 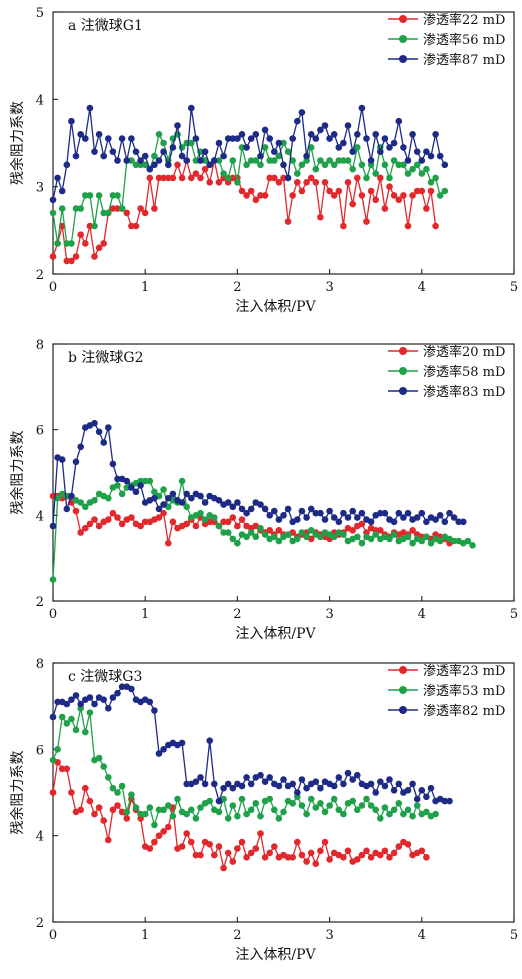 I want to click on x-tick-label: 5, so click(x=514, y=287).